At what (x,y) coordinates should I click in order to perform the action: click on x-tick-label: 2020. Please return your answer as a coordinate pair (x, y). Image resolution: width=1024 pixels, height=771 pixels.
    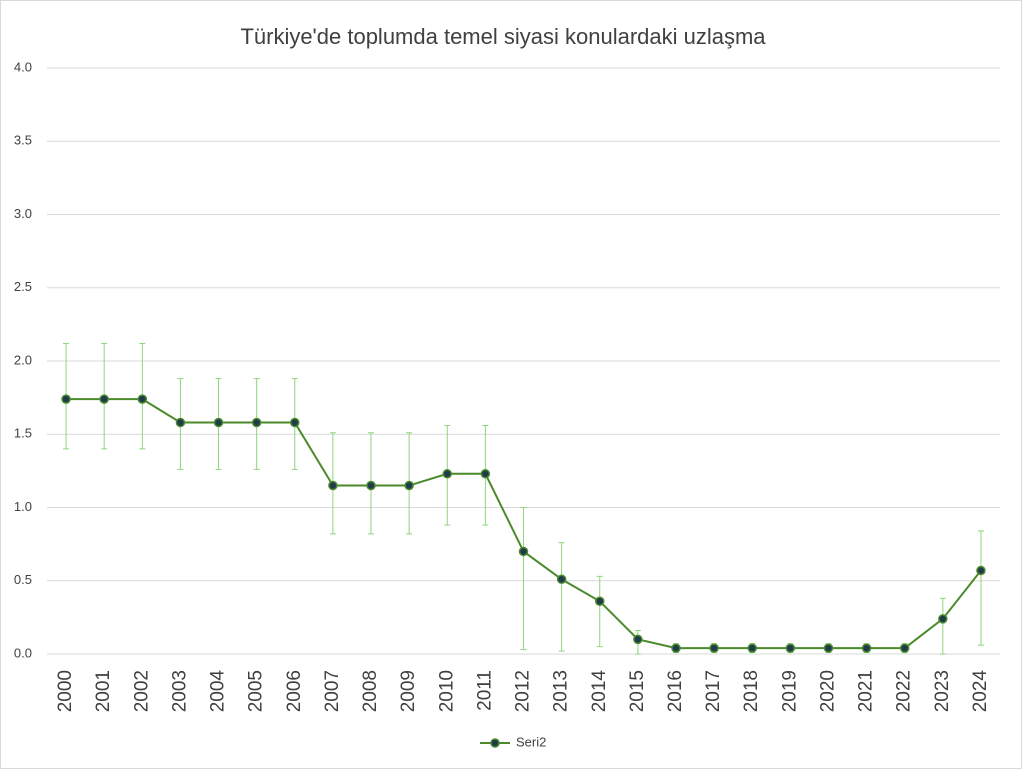
    Looking at the image, I should click on (827, 691).